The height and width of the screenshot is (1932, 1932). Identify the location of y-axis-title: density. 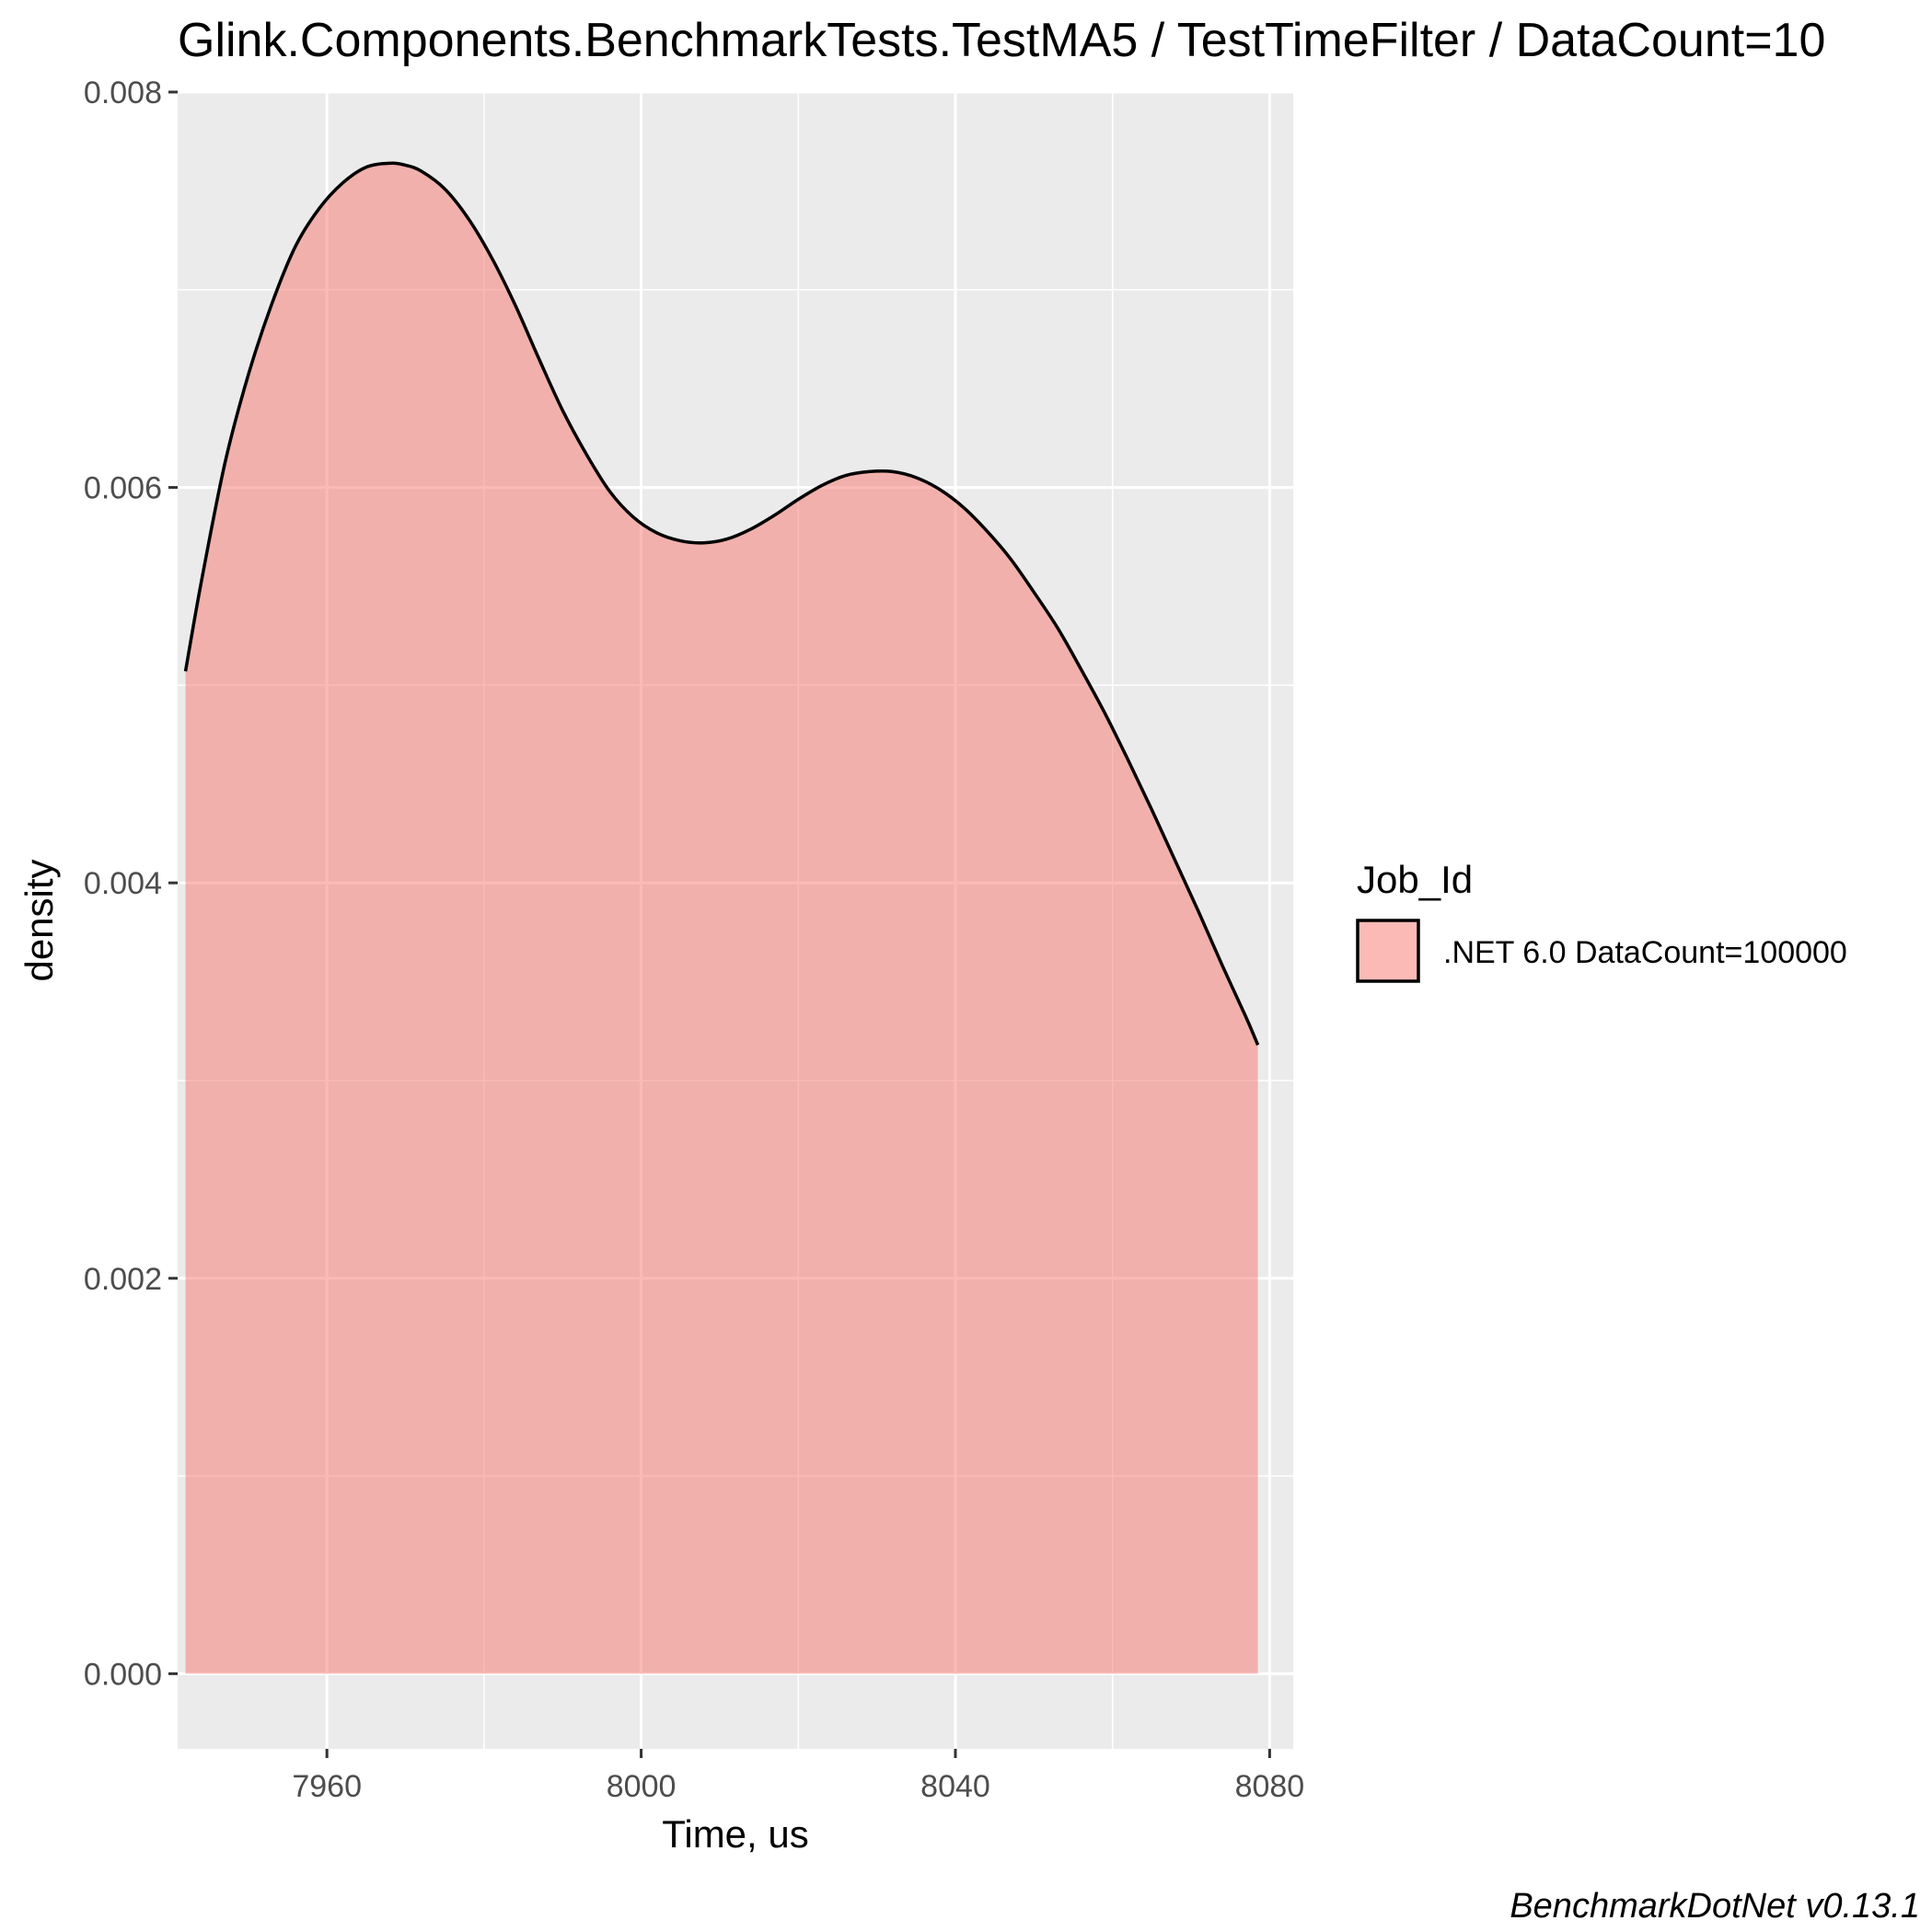
(39, 920).